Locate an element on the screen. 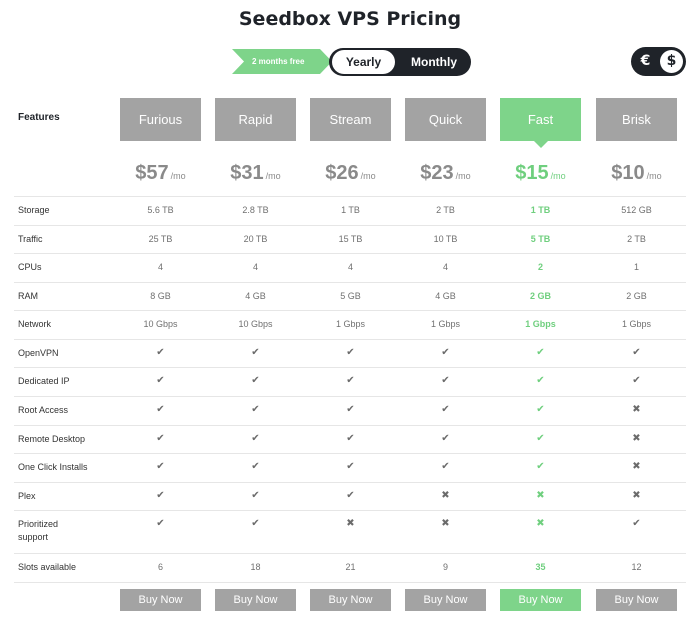 This screenshot has height=624, width=700. table-cell: 15 TB is located at coordinates (350, 239).